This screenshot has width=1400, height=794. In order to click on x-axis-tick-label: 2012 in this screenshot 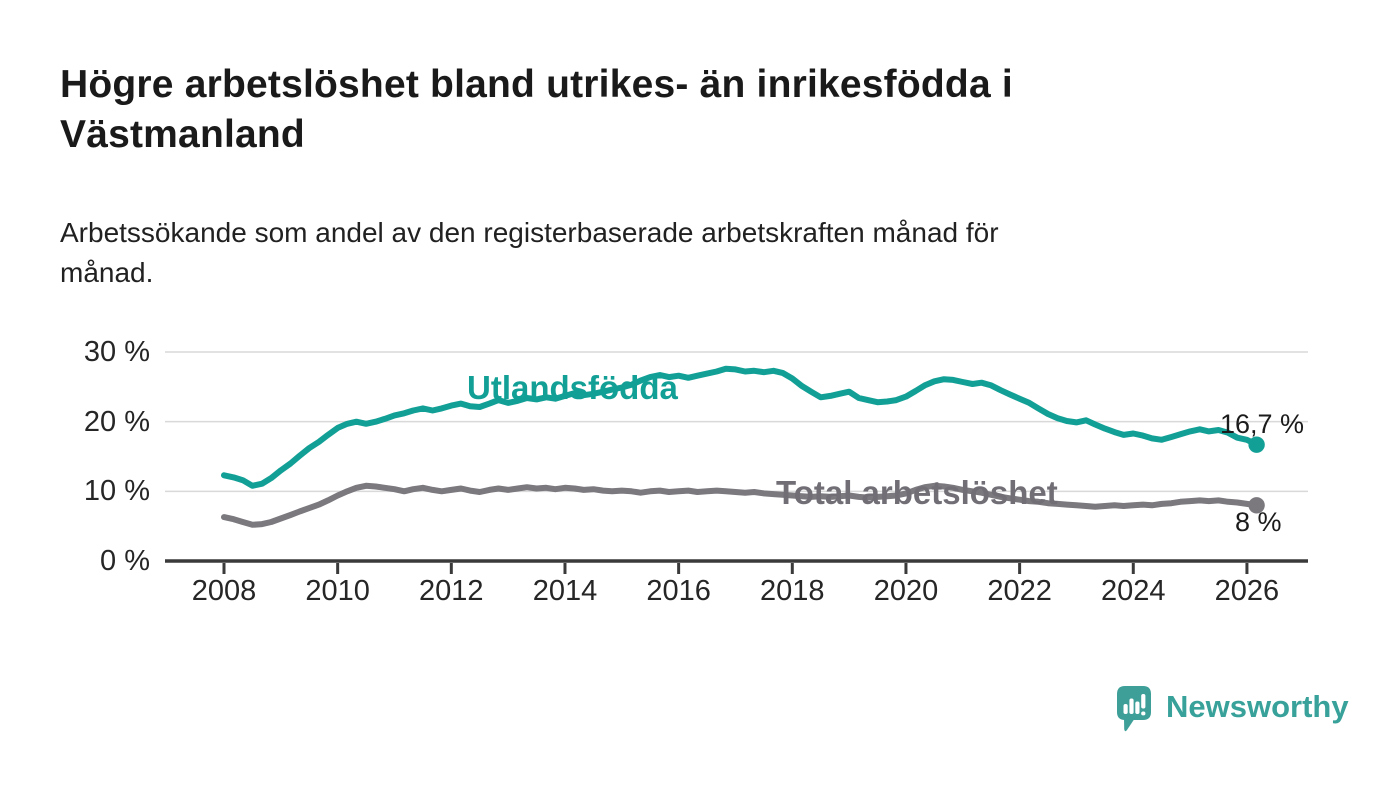, I will do `click(451, 591)`.